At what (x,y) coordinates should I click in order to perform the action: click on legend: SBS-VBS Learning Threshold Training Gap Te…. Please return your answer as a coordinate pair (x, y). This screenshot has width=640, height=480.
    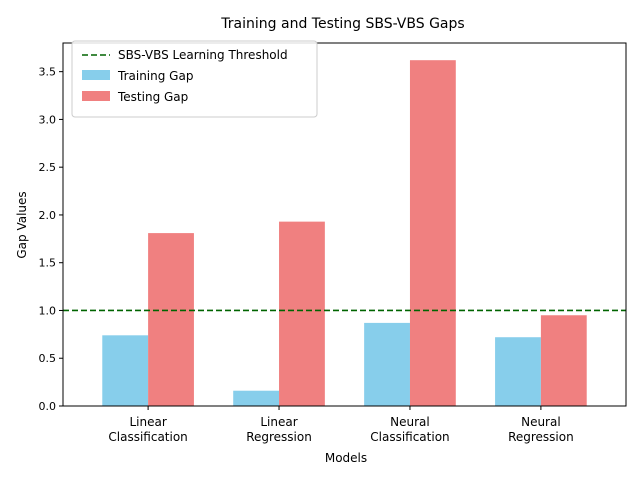
    Looking at the image, I should click on (194, 79).